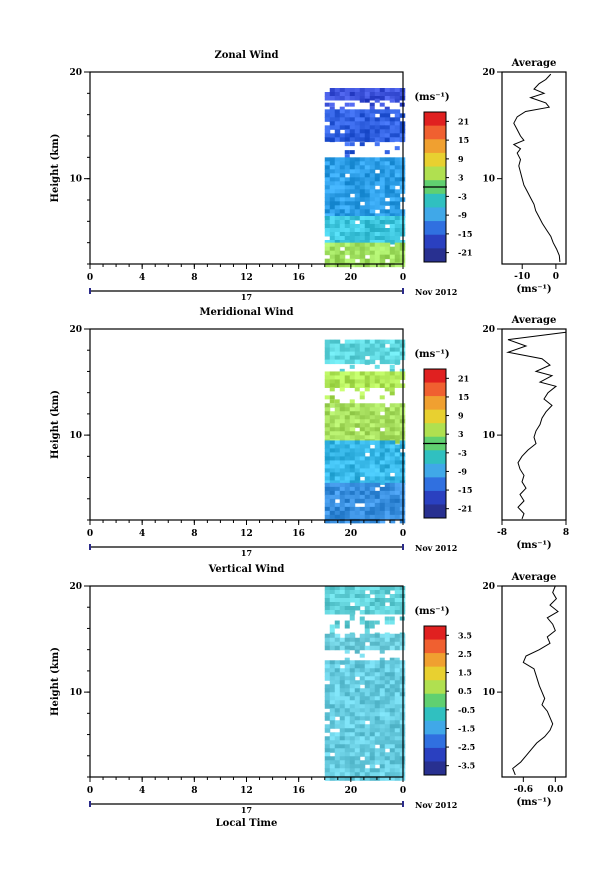 The width and height of the screenshot is (616, 873). I want to click on colorbar-tick-label: 3, so click(461, 178).